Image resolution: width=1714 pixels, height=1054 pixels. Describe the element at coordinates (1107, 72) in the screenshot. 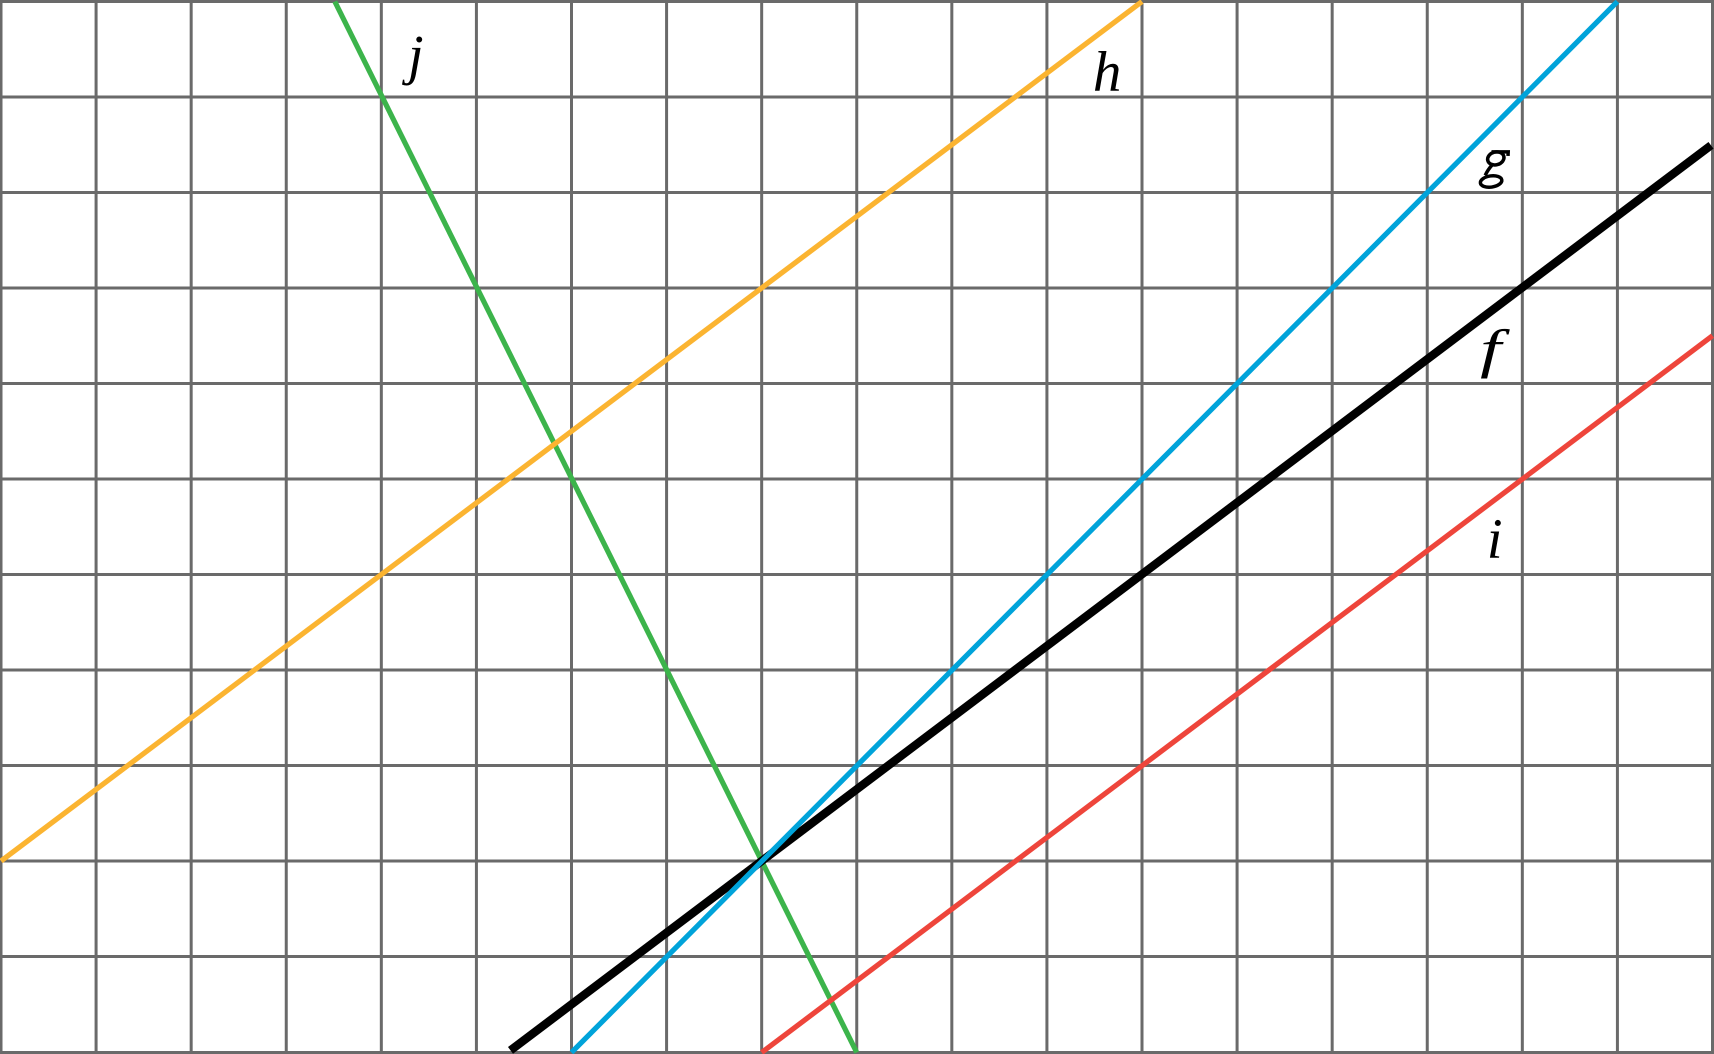

I see `svg-text: h` at that location.